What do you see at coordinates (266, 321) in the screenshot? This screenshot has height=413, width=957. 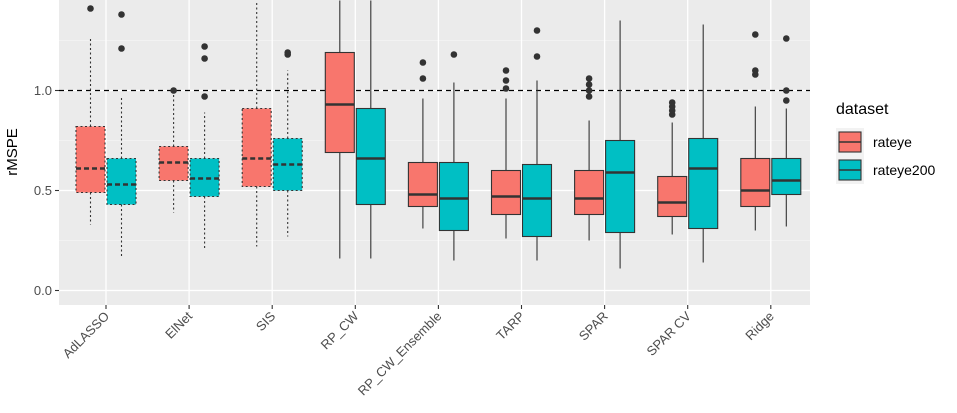 I see `x-tick-label: SIS` at bounding box center [266, 321].